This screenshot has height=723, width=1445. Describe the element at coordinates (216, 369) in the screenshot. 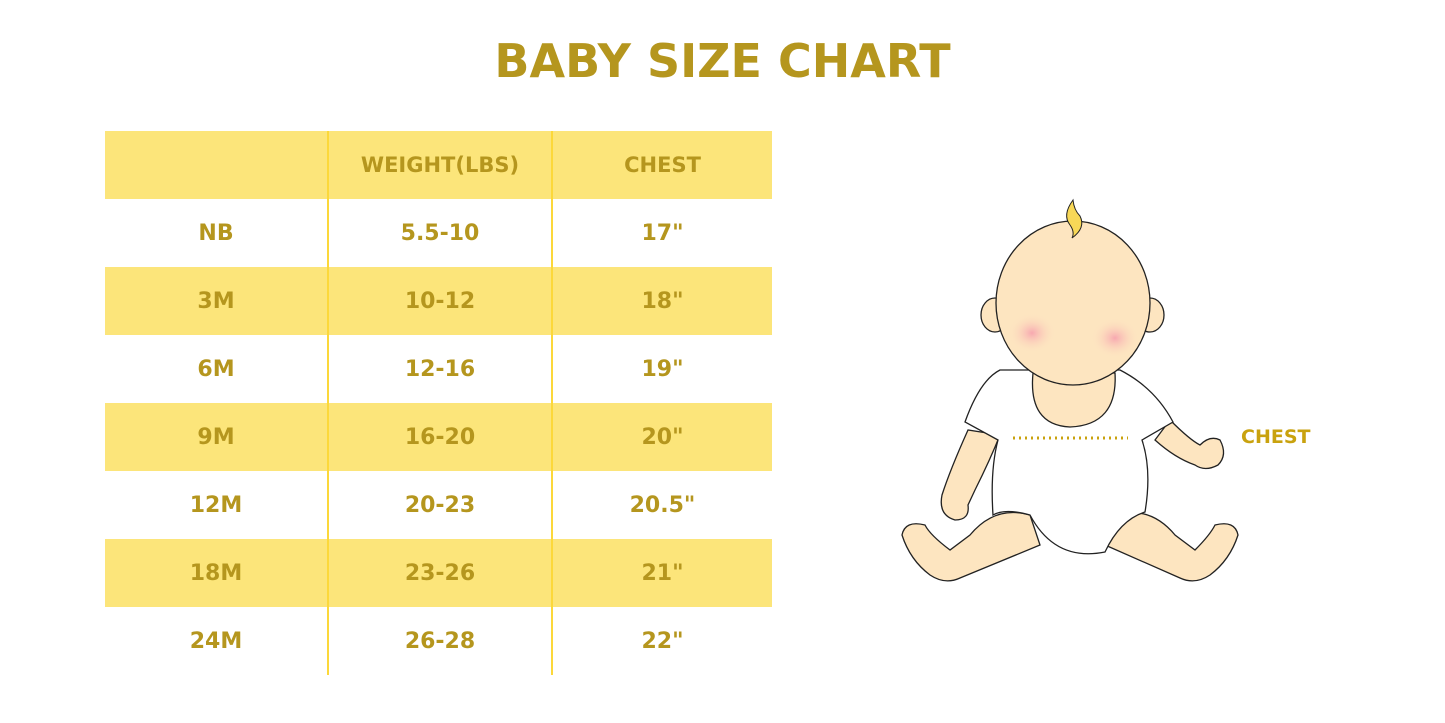

I see `size-cell: 6M` at that location.